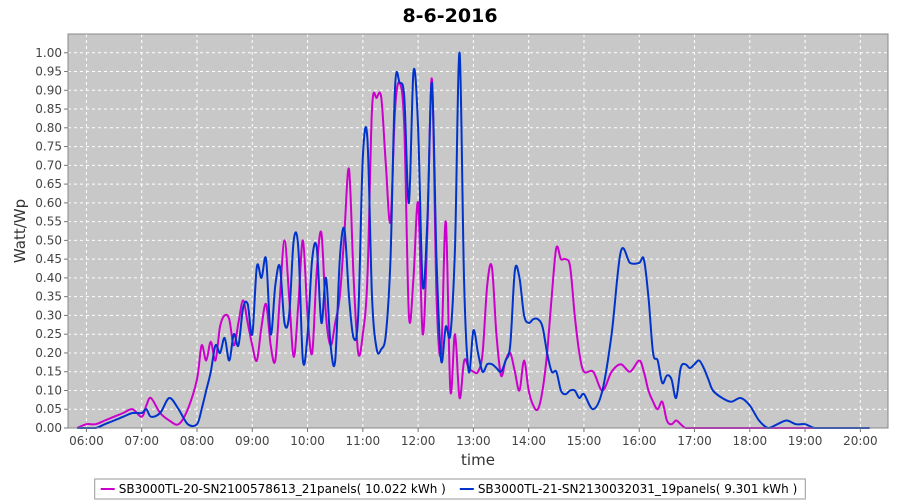 The height and width of the screenshot is (500, 900). Describe the element at coordinates (48, 53) in the screenshot. I see `y-tick-label: 1.00` at that location.